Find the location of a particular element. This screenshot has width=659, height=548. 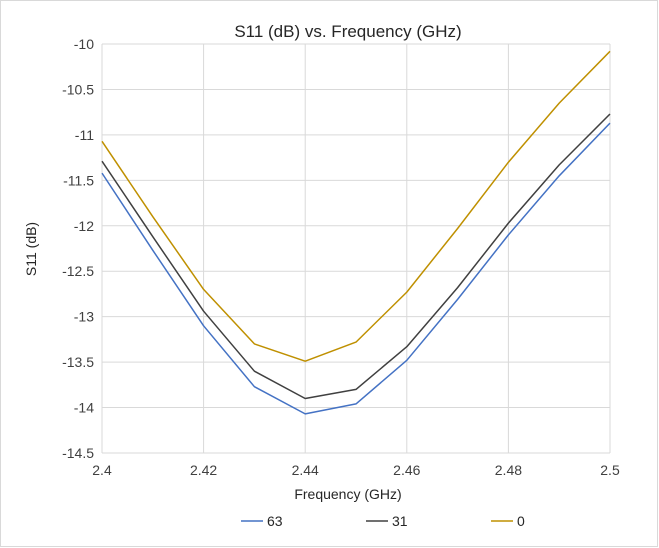

x-axis-ticks: 2.4 2.42 2.44 2.46 2.48 2.5 is located at coordinates (356, 470).